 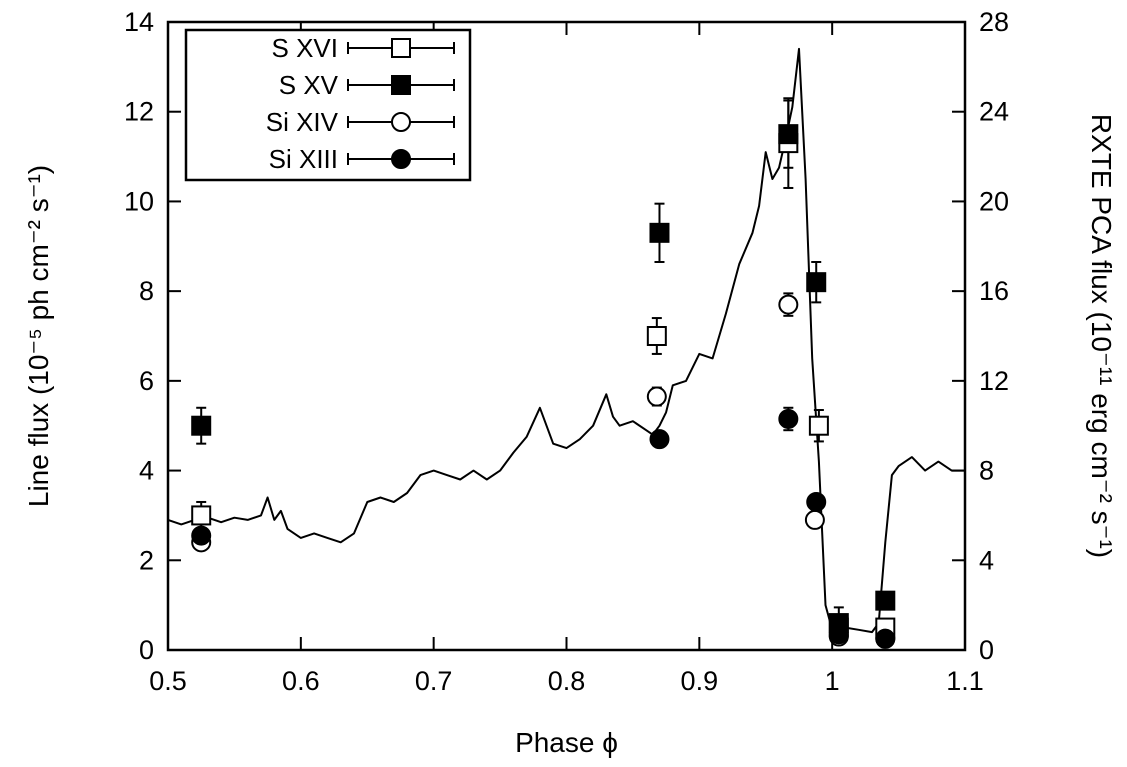 What do you see at coordinates (146, 291) in the screenshot?
I see `y-tick-label: 8` at bounding box center [146, 291].